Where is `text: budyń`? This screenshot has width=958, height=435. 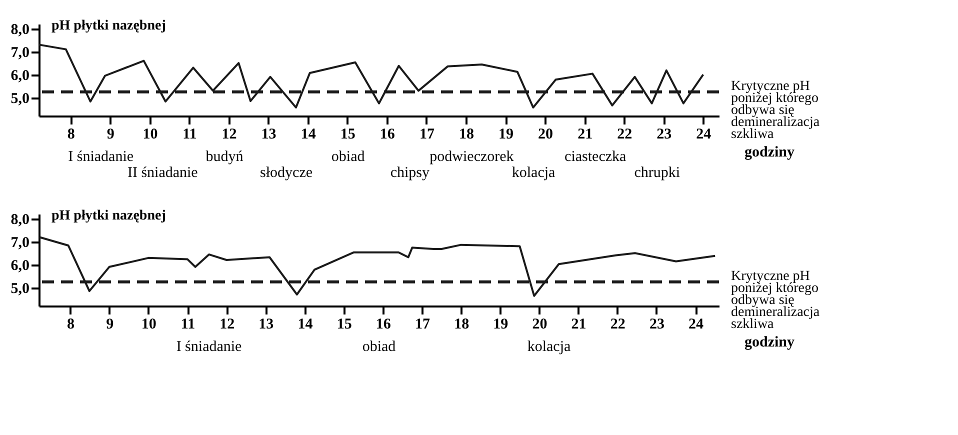 text: budyń is located at coordinates (225, 157).